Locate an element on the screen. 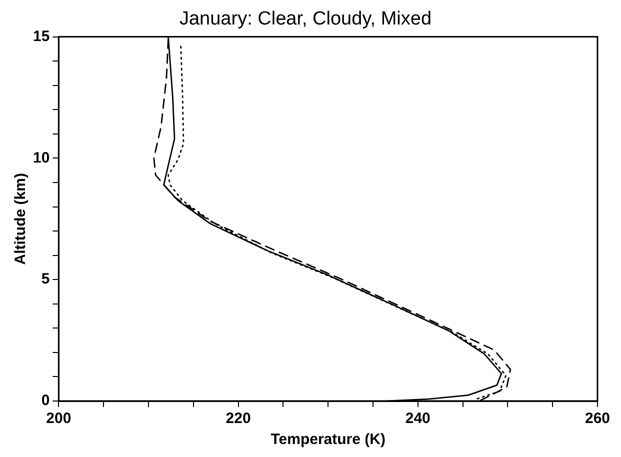 This screenshot has height=457, width=621. x-tick-label: 260 is located at coordinates (597, 419).